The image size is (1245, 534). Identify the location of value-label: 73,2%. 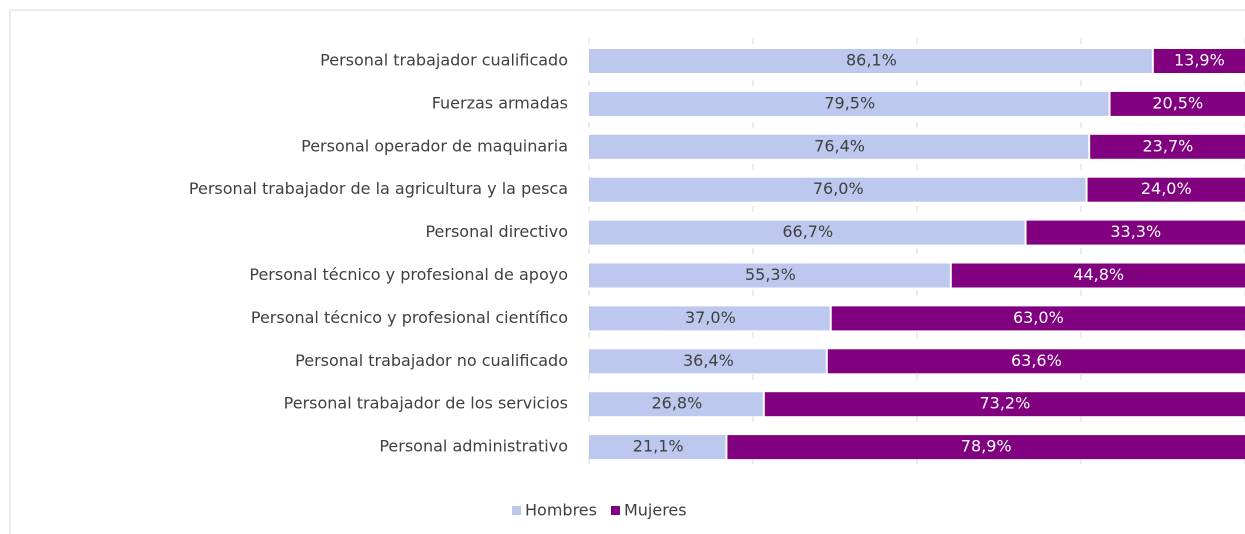
(1004, 403).